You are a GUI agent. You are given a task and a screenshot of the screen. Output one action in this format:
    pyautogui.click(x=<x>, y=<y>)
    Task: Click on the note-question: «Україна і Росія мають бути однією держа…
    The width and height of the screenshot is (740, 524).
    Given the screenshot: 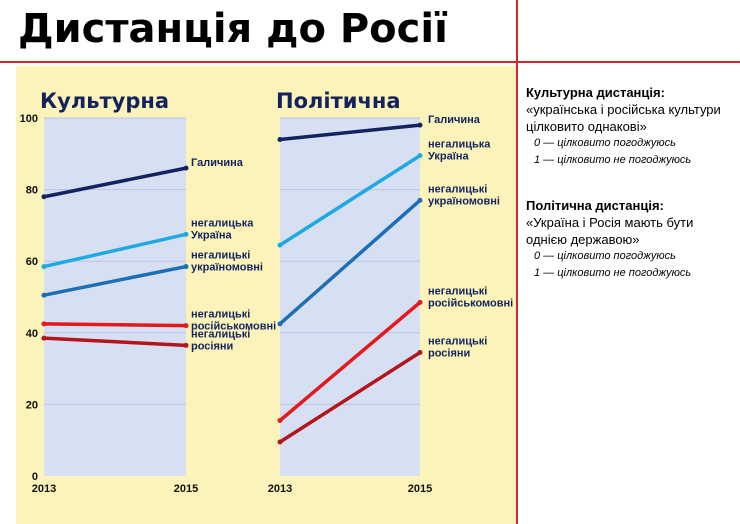 What is the action you would take?
    pyautogui.click(x=610, y=231)
    